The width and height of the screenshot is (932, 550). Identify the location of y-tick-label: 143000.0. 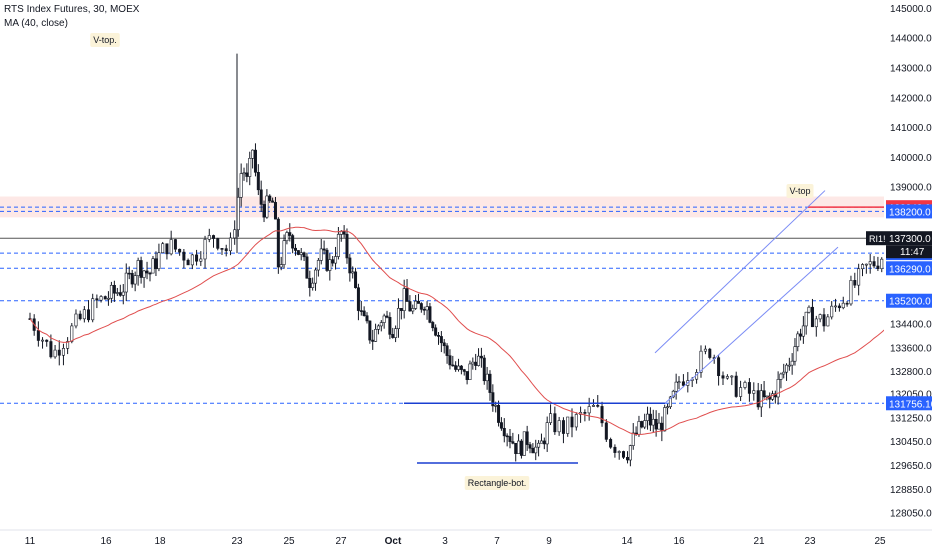
(911, 68).